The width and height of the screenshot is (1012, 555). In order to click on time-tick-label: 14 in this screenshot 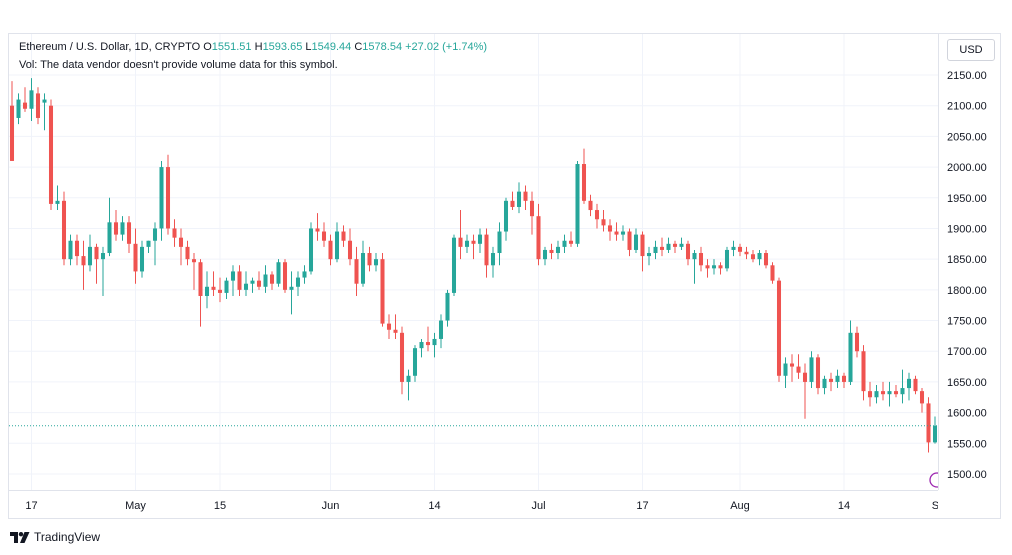, I will do `click(434, 506)`.